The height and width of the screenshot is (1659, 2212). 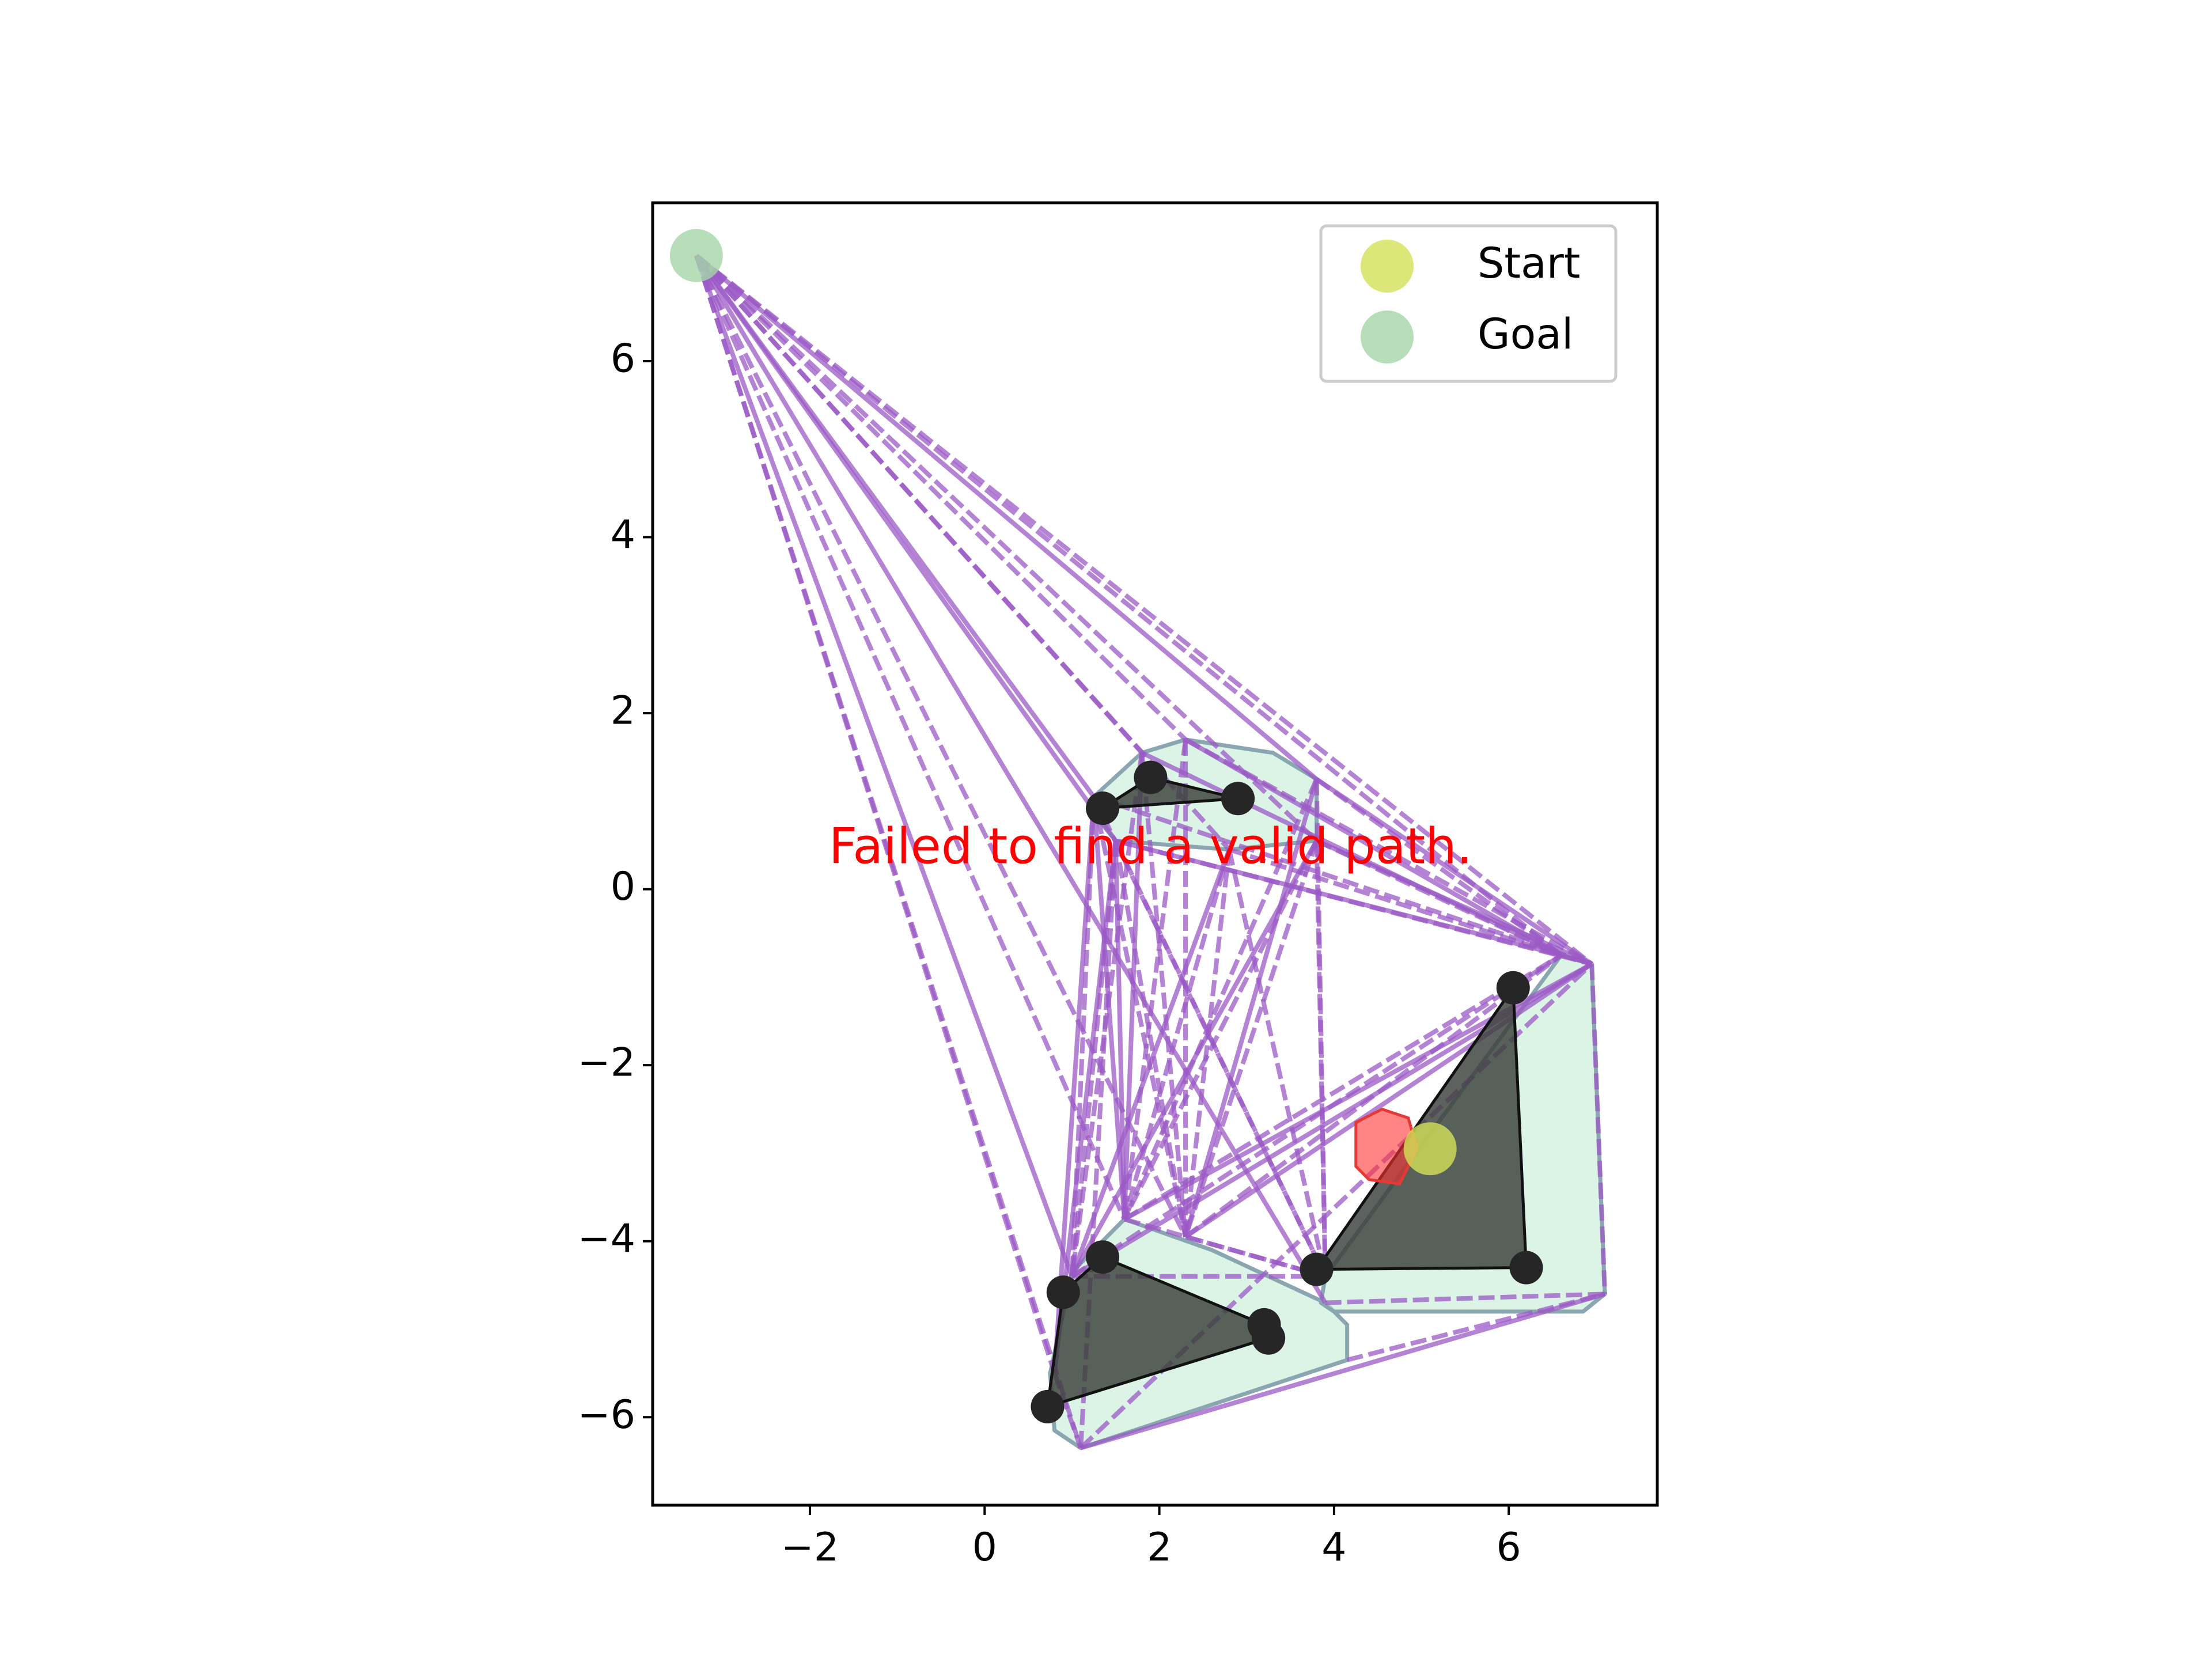 I want to click on y-axis: −6 −4 −2 0 2 4 6, so click(x=615, y=887).